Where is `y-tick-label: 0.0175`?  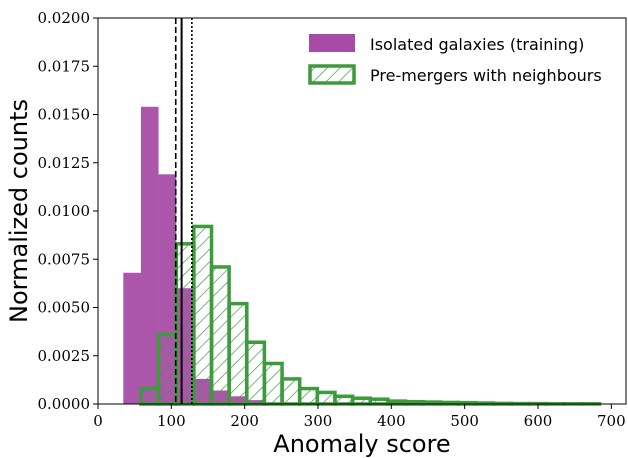
y-tick-label: 0.0175 is located at coordinates (64, 66).